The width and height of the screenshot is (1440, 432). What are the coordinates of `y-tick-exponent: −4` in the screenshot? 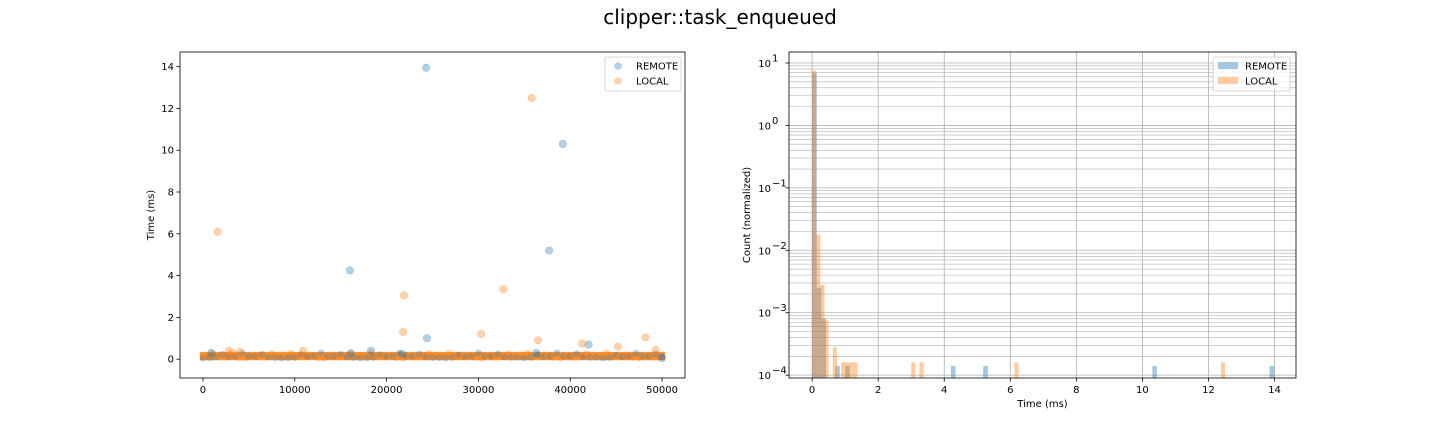 It's located at (779, 371).